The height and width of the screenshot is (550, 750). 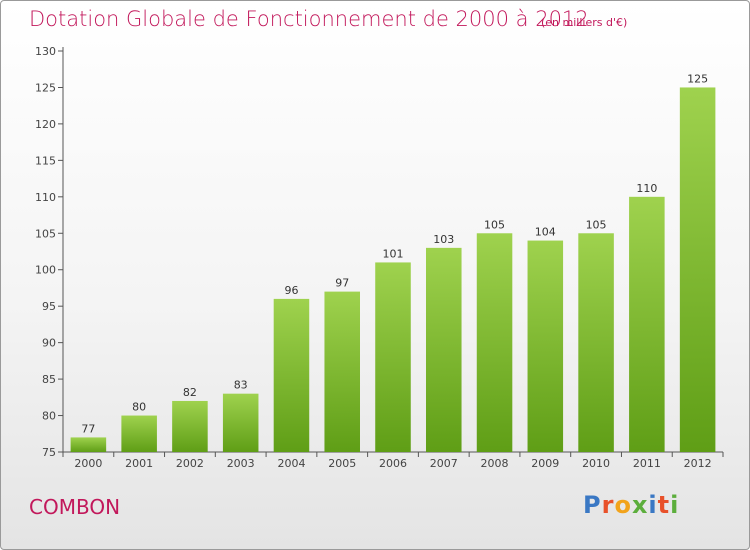 I want to click on data-label: 82, so click(x=190, y=392).